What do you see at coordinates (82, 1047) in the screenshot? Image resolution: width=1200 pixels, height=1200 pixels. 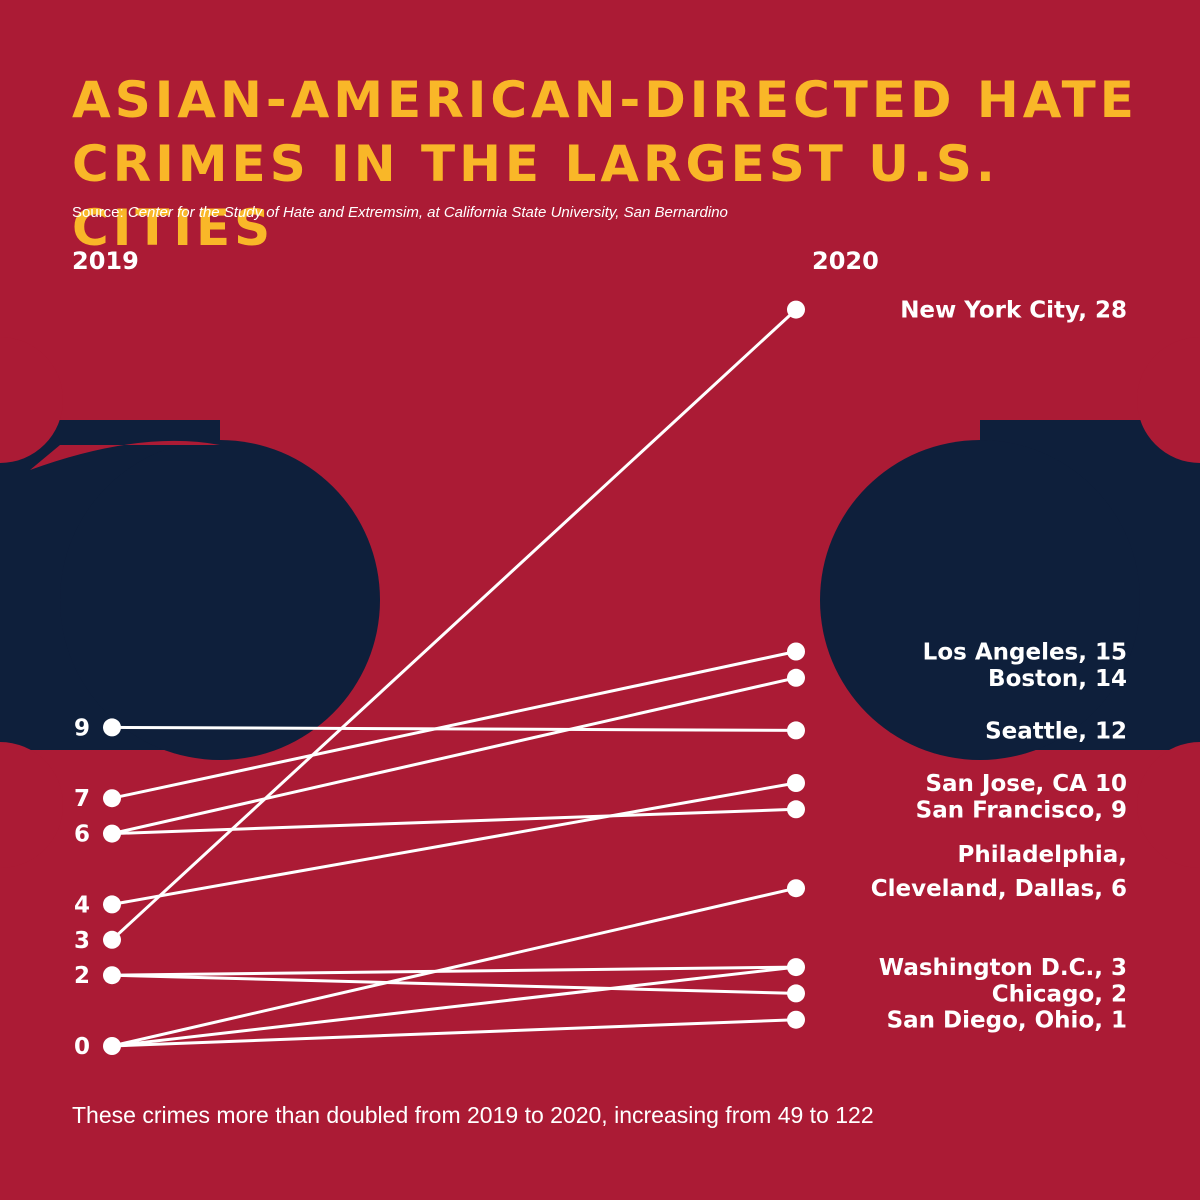 I see `tick-2019-0: 0` at bounding box center [82, 1047].